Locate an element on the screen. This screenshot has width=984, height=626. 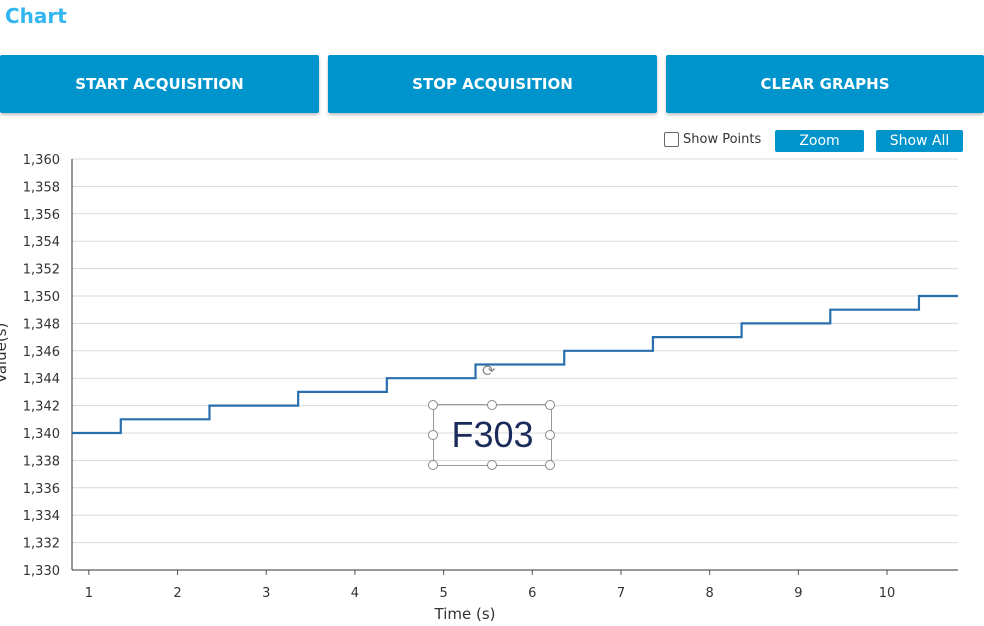
y-tick-label: 1,330 is located at coordinates (41, 571).